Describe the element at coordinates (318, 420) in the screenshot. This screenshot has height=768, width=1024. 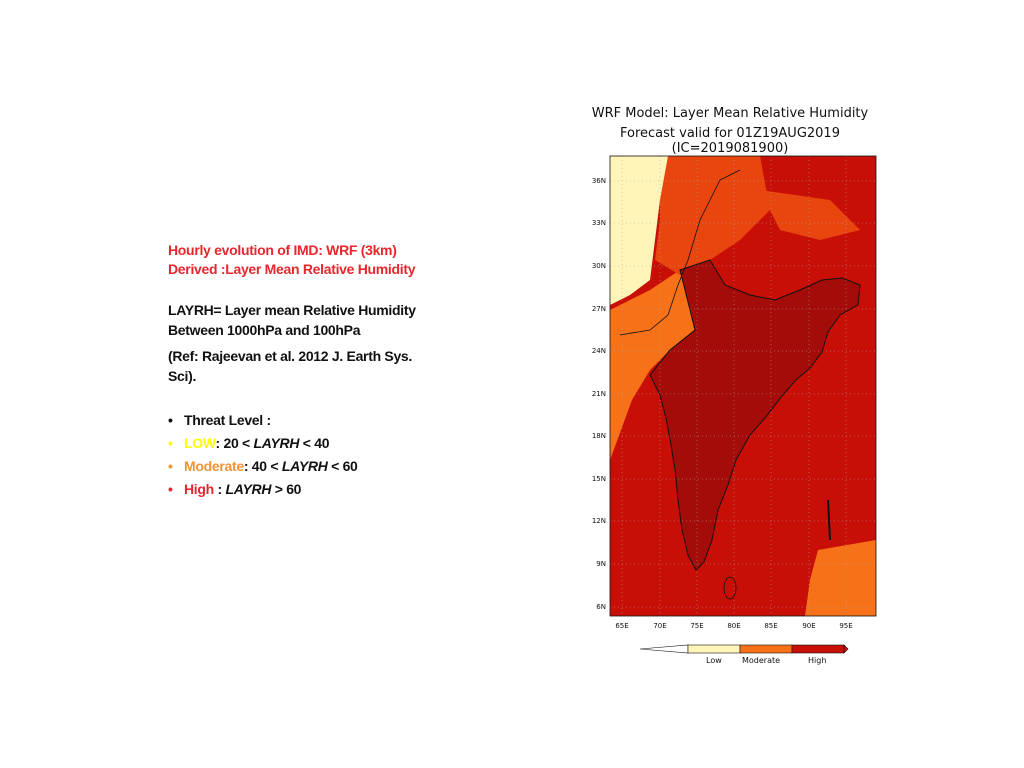
I see `threat-title: • Threat Level :` at that location.